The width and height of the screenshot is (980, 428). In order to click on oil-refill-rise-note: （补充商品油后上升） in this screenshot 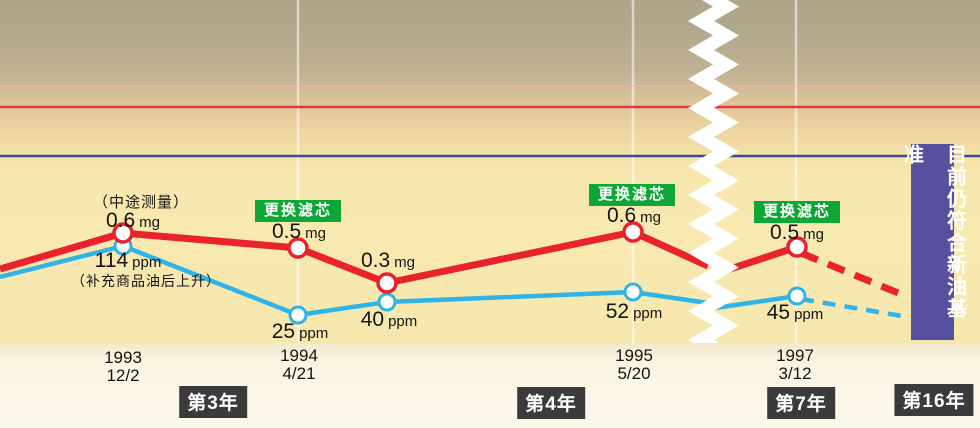, I will do `click(146, 281)`.